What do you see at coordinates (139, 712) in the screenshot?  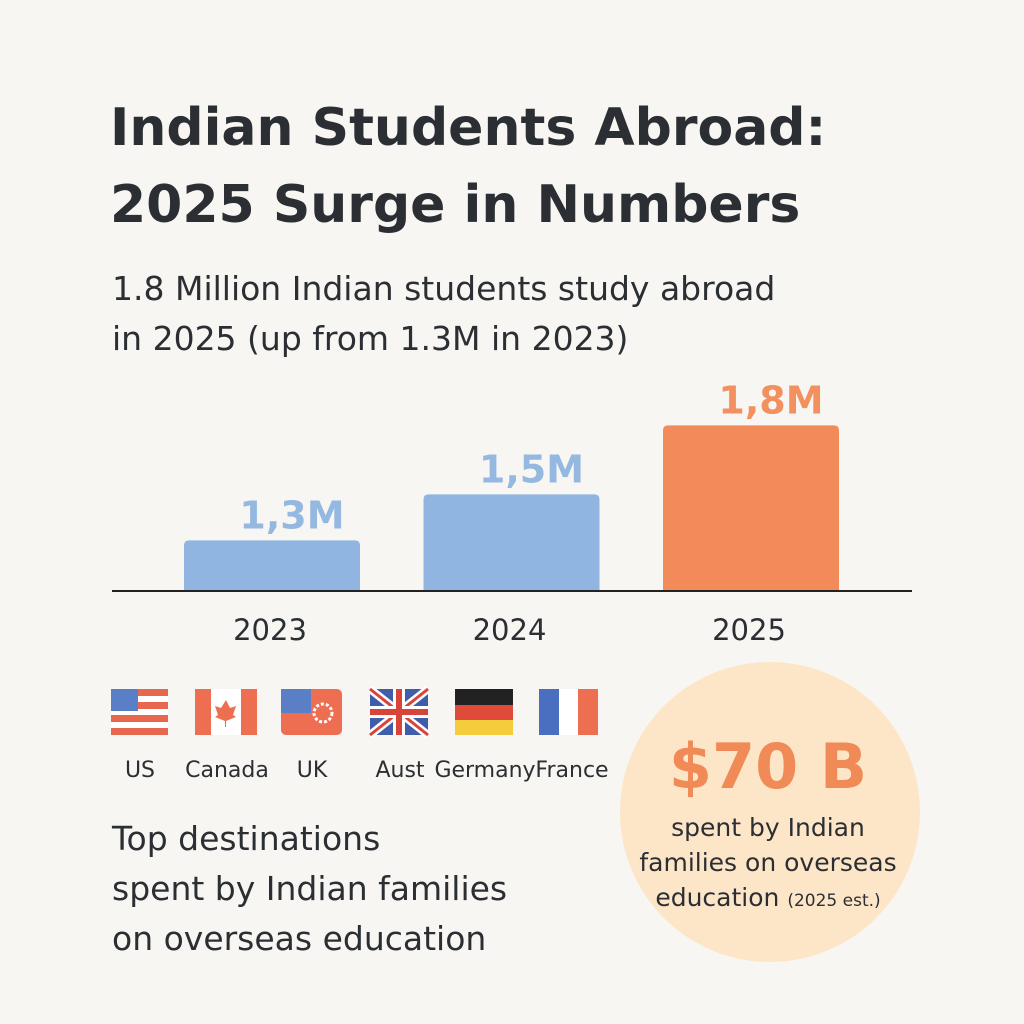 I see `flag-us` at bounding box center [139, 712].